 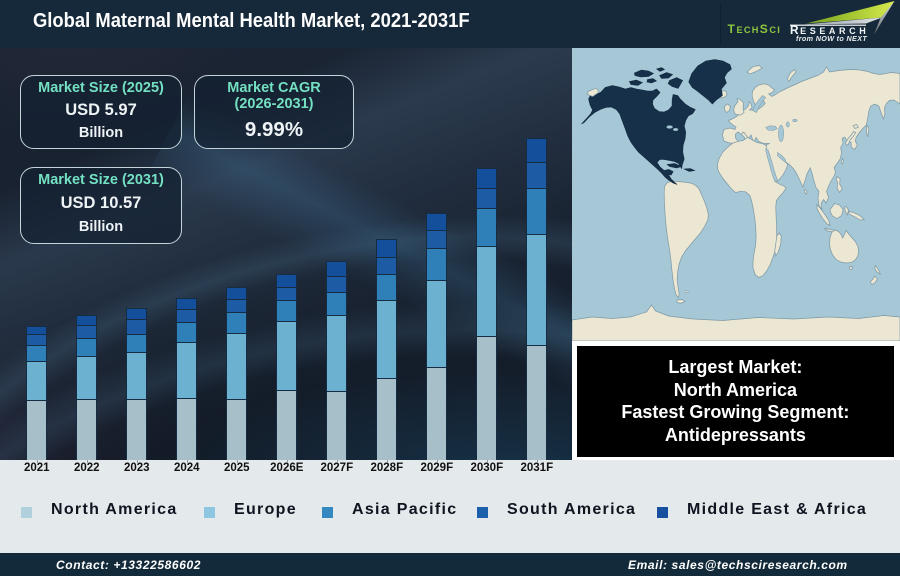 I want to click on svg-text: RESEARCH, so click(x=829, y=30).